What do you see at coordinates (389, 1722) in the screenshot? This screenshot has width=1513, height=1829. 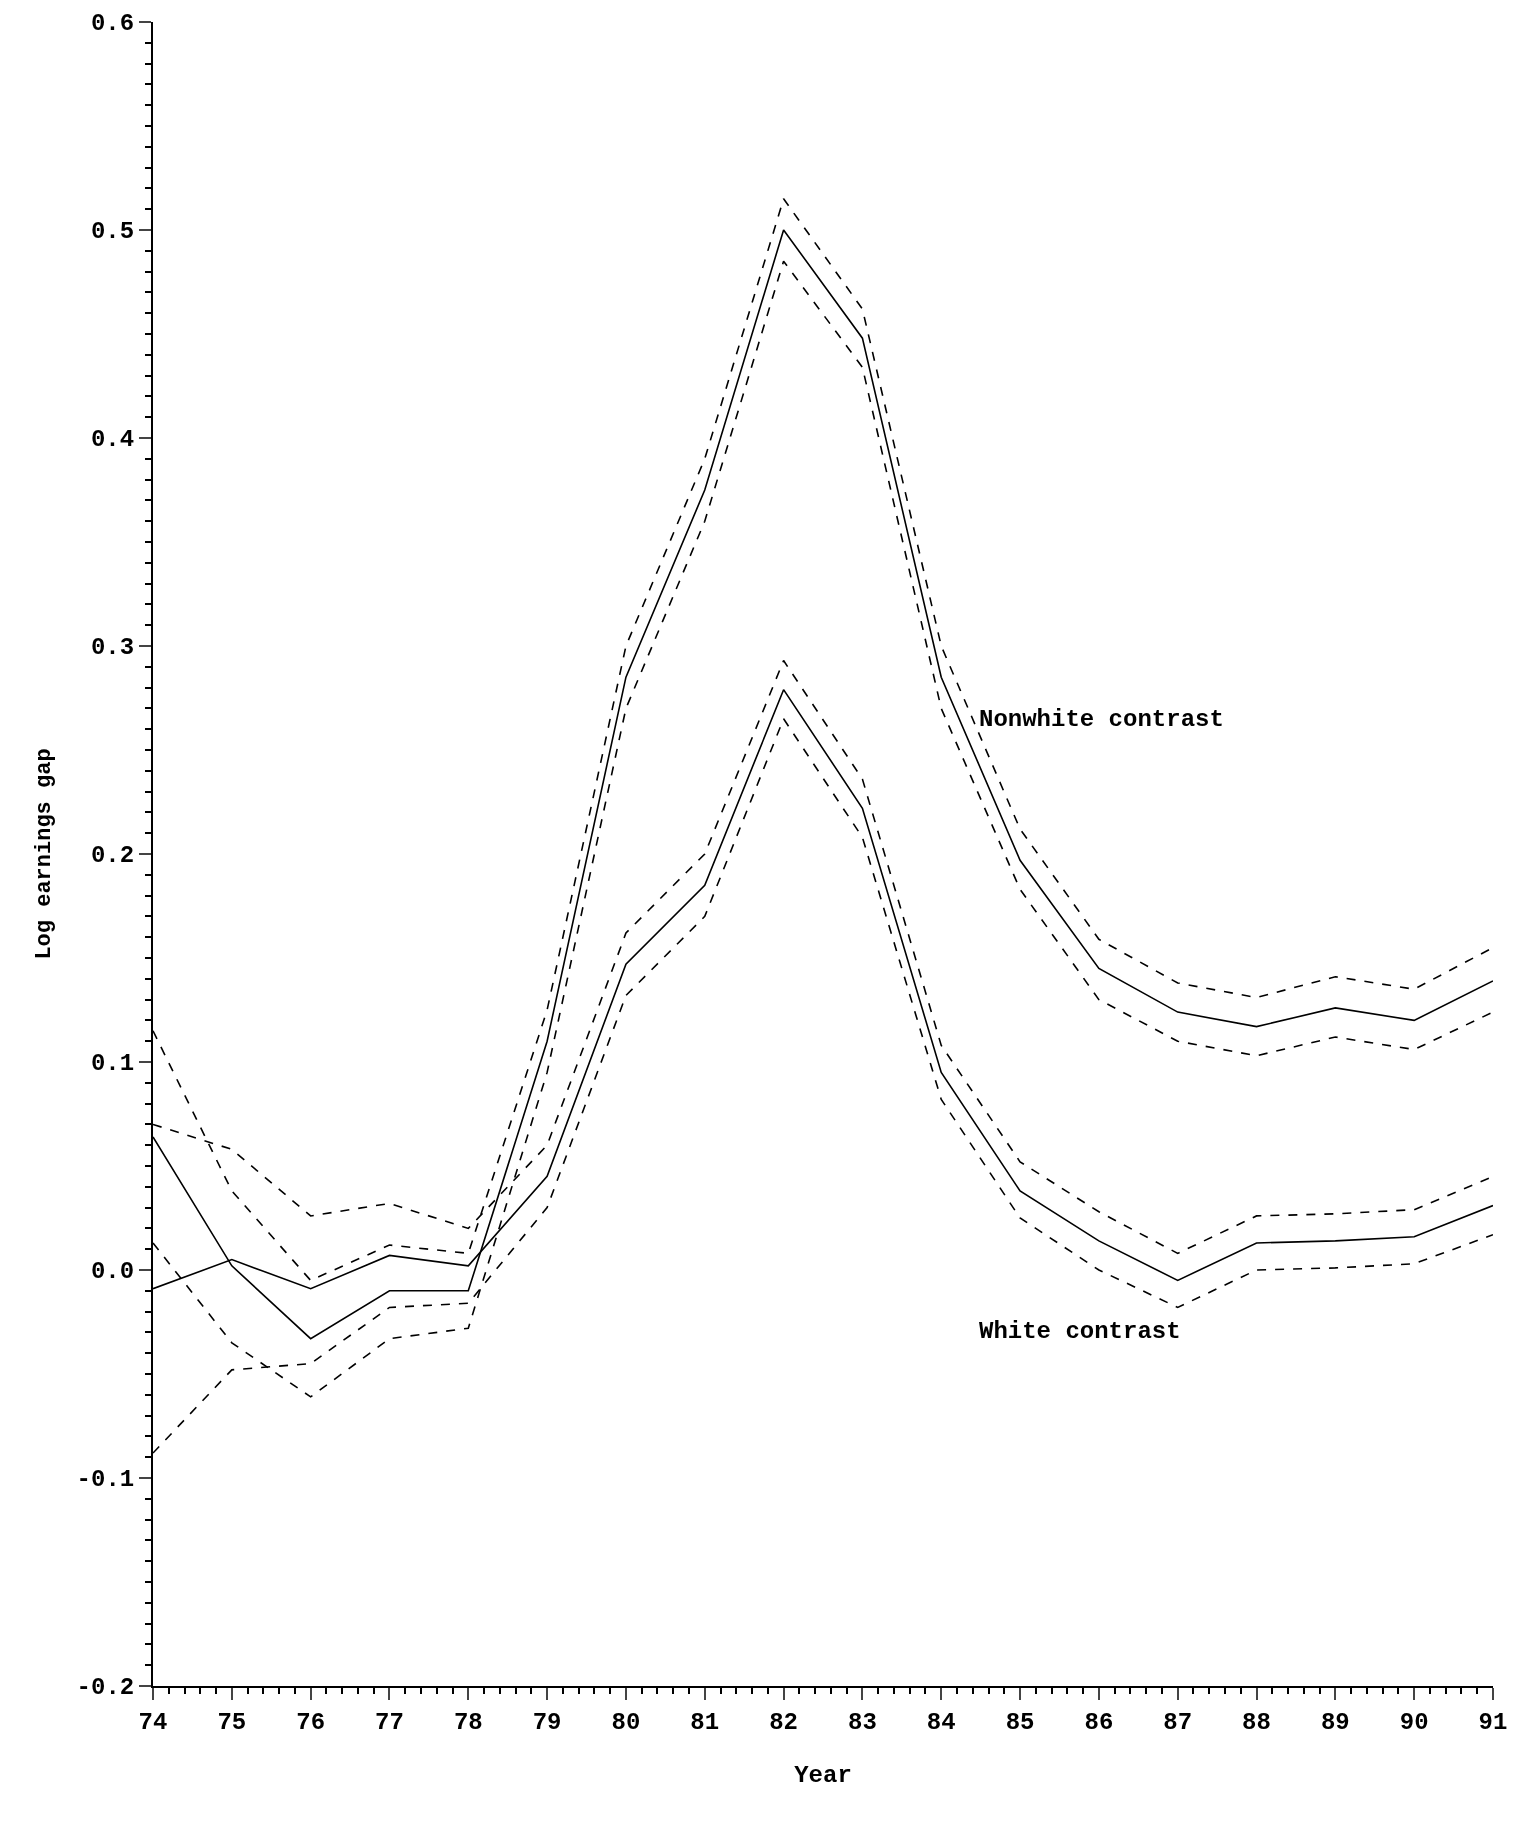 I see `x-tick-label: 77` at bounding box center [389, 1722].